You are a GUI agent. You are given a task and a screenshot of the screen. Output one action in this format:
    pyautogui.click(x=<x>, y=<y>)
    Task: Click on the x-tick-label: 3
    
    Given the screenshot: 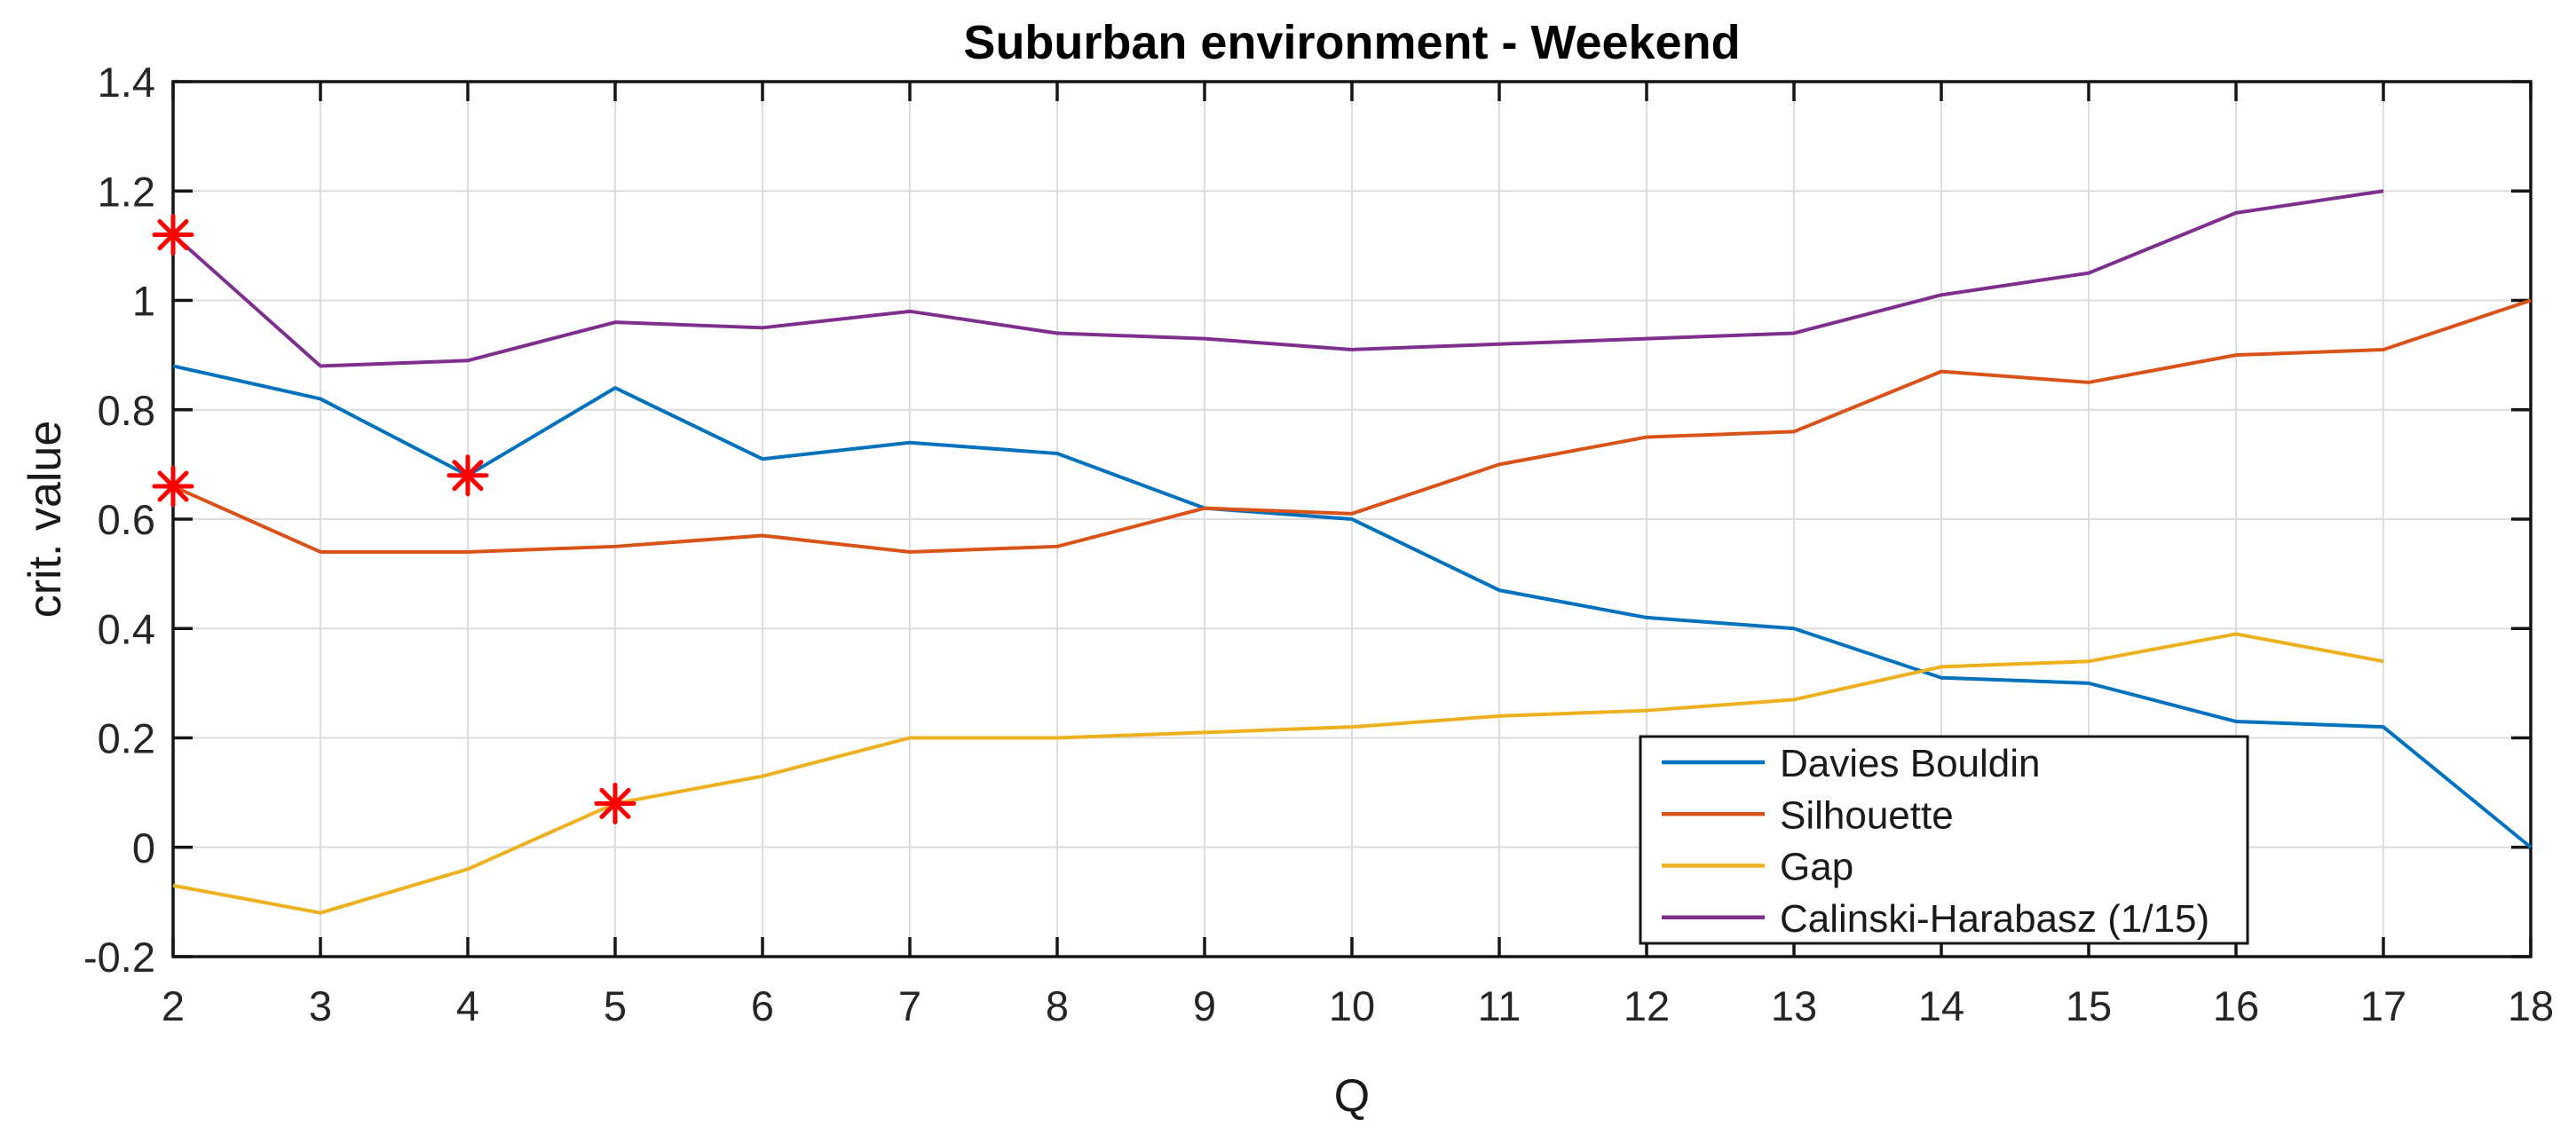 What is the action you would take?
    pyautogui.click(x=320, y=1005)
    